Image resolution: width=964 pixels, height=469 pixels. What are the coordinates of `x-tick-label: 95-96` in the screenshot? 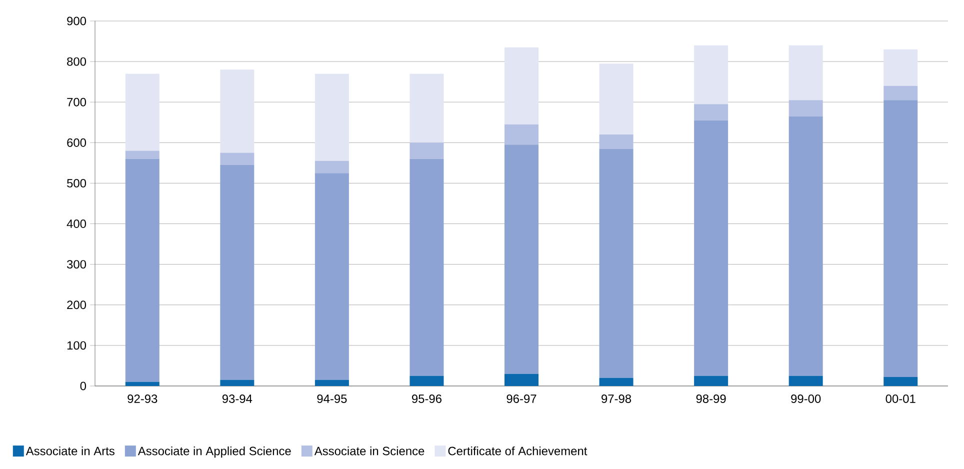 It's located at (427, 398).